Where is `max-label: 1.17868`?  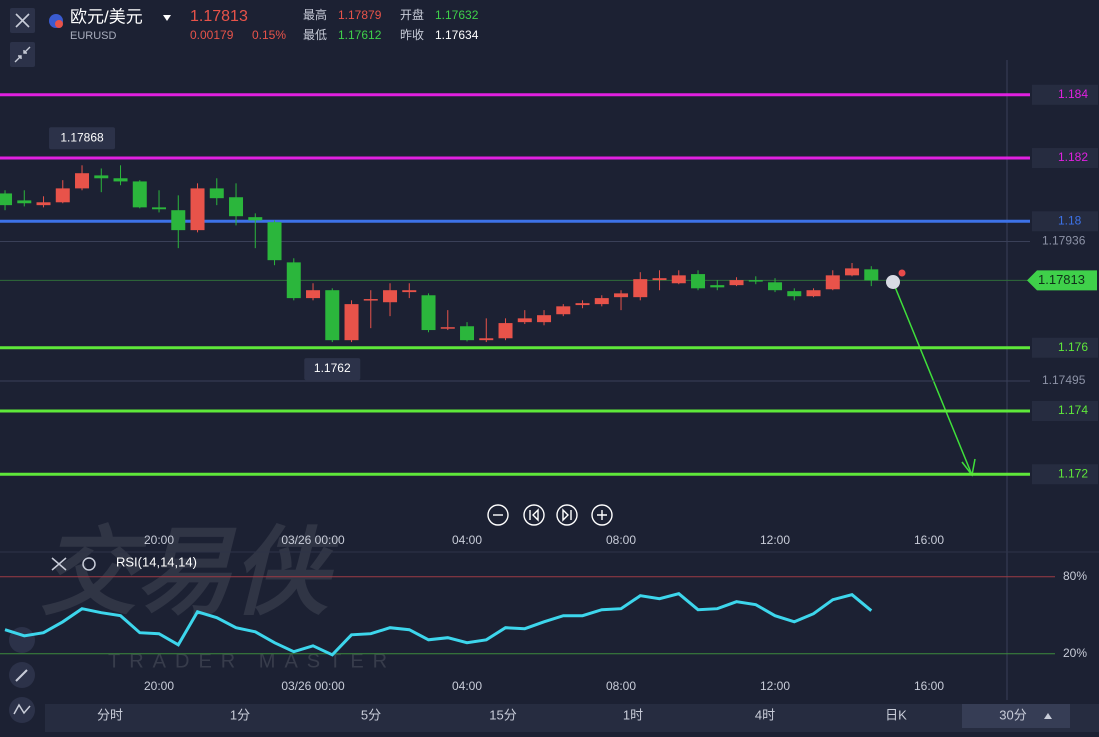 max-label: 1.17868 is located at coordinates (82, 137).